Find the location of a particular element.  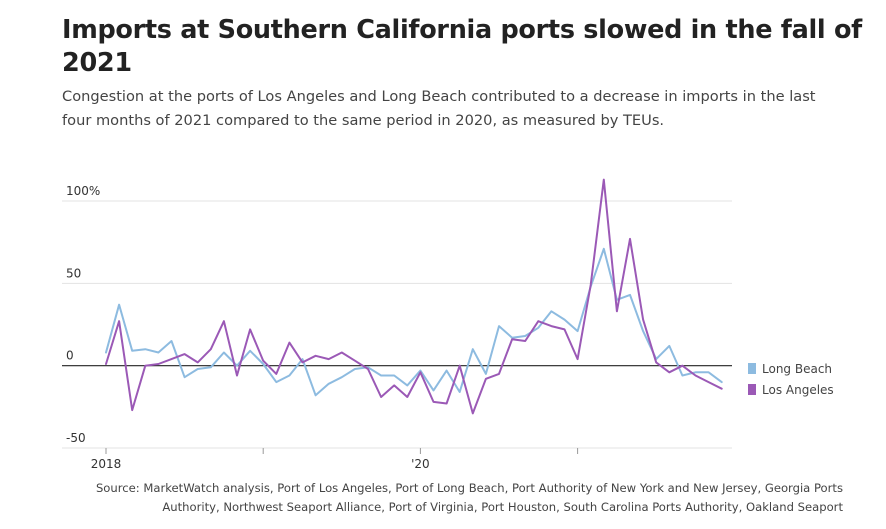

legend-label: Long Beach is located at coordinates (797, 369).